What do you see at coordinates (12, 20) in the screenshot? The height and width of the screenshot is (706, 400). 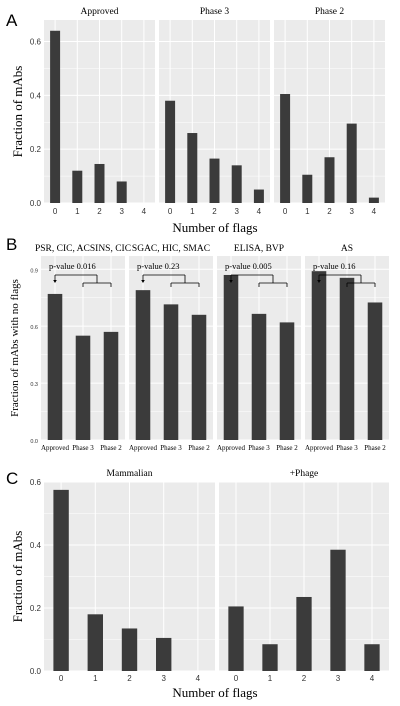 I see `panel-letter-a: A` at bounding box center [12, 20].